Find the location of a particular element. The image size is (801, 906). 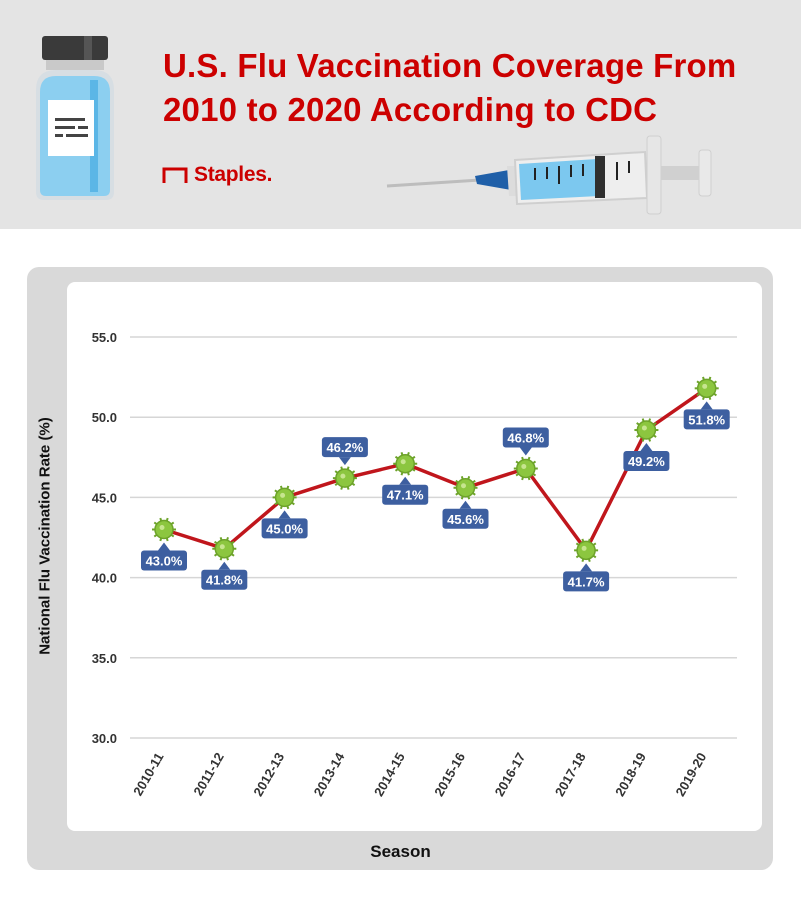

x-tick-label: 2014-15 is located at coordinates (389, 774).